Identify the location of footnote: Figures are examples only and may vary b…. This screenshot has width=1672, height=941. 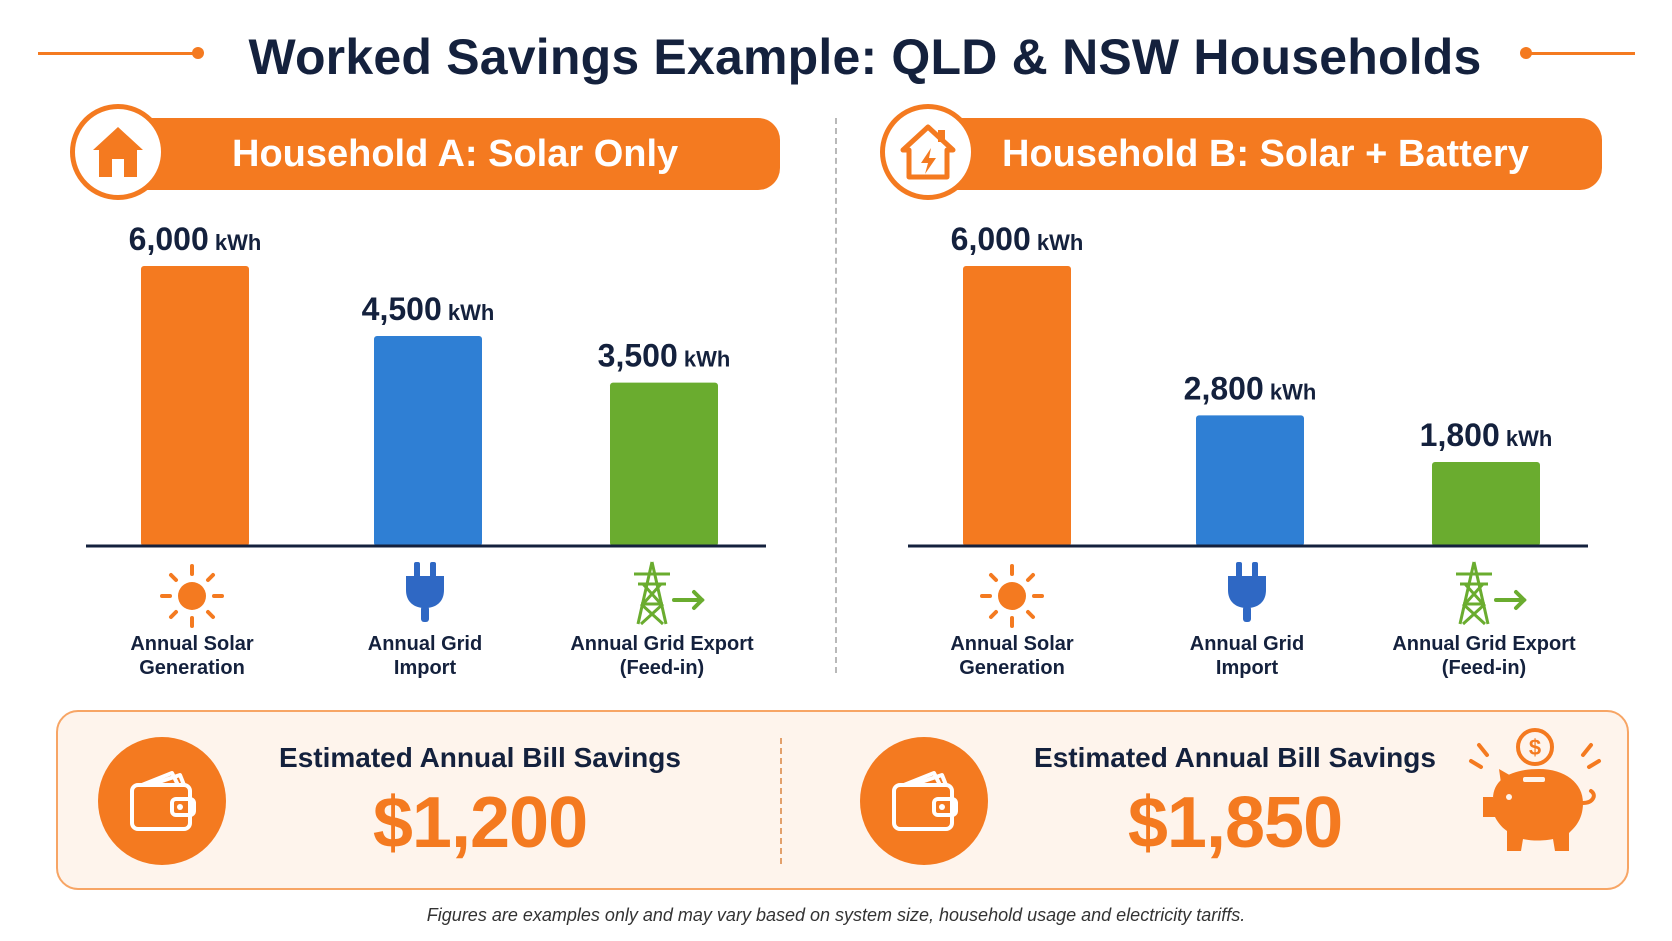
(836, 915).